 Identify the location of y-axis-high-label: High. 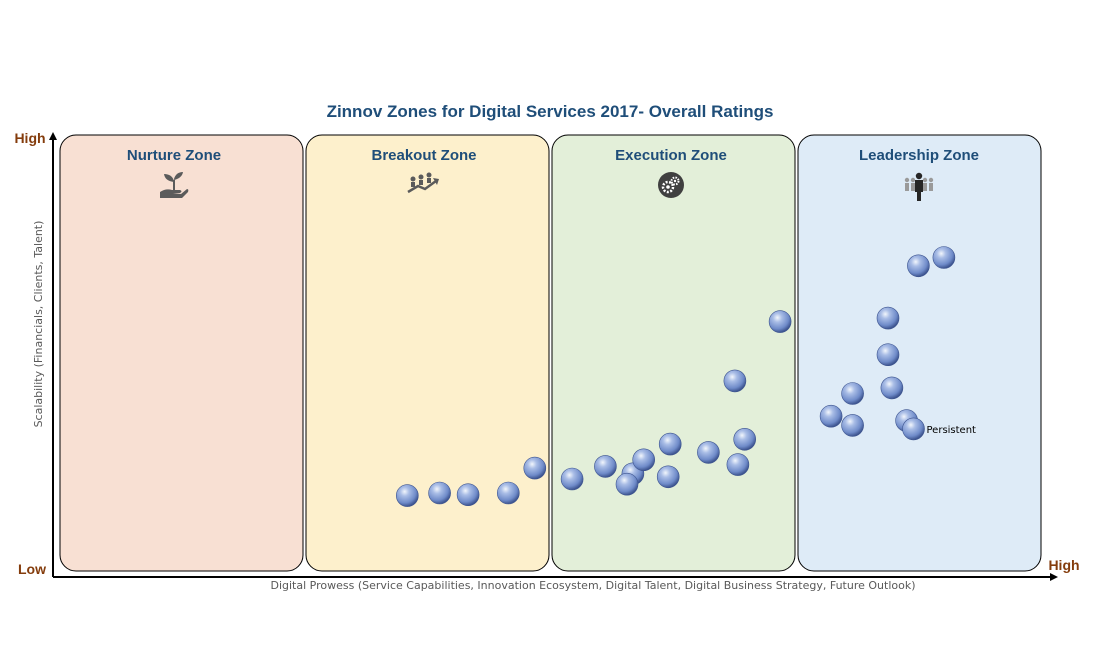
(29, 138).